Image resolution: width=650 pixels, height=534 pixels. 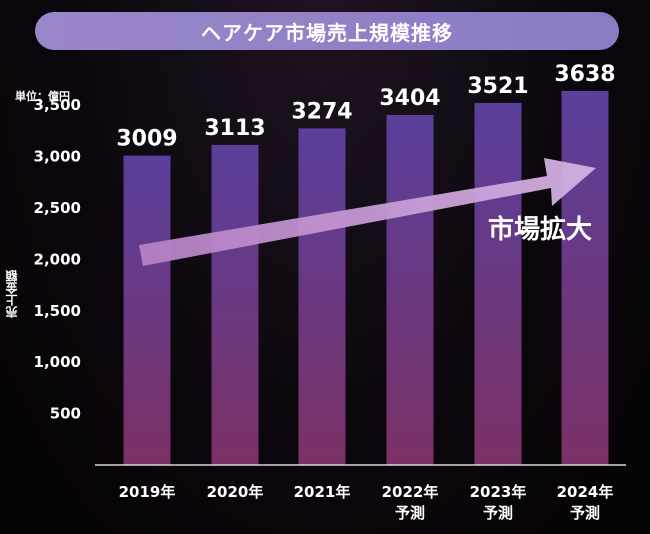 I want to click on value-label-3: 3404, so click(x=409, y=98).